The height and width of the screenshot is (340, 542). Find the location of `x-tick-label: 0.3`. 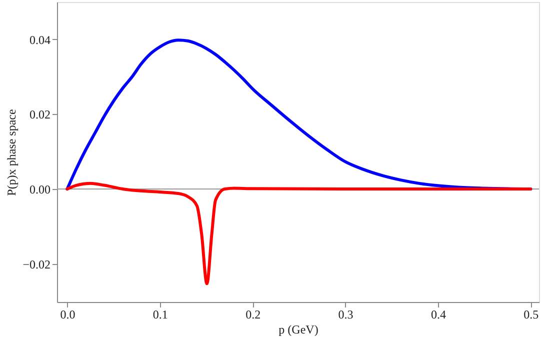

x-tick-label: 0.3 is located at coordinates (346, 315).